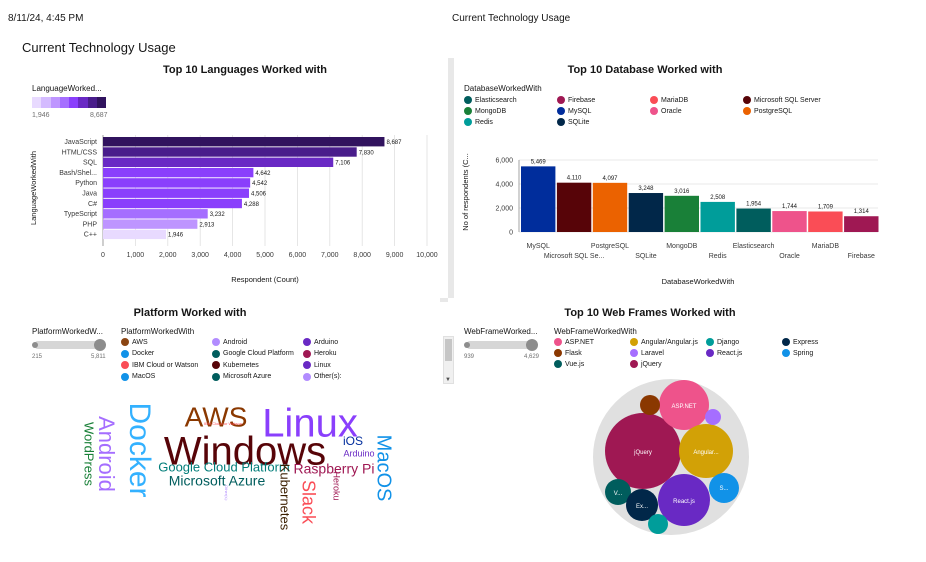 This screenshot has height=562, width=926. I want to click on database-legend-item: Redis, so click(478, 122).